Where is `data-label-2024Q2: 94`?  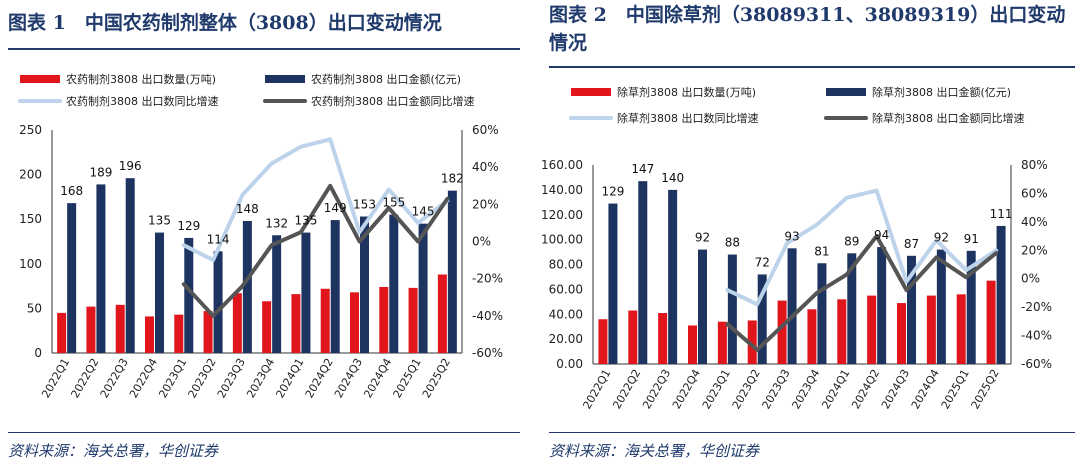 data-label-2024Q2: 94 is located at coordinates (881, 235).